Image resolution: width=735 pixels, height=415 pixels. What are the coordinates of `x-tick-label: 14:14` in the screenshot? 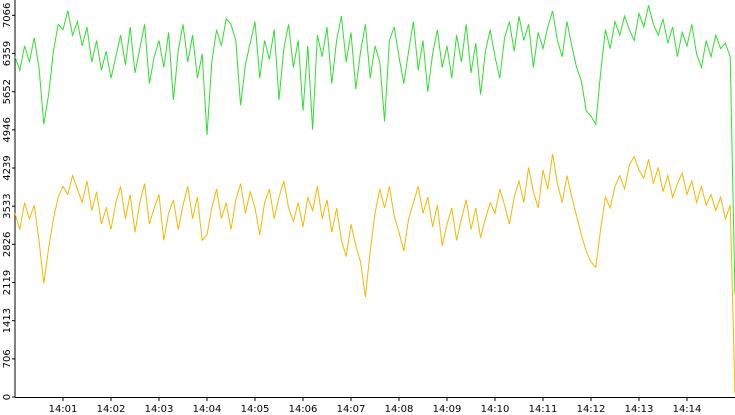 It's located at (687, 409).